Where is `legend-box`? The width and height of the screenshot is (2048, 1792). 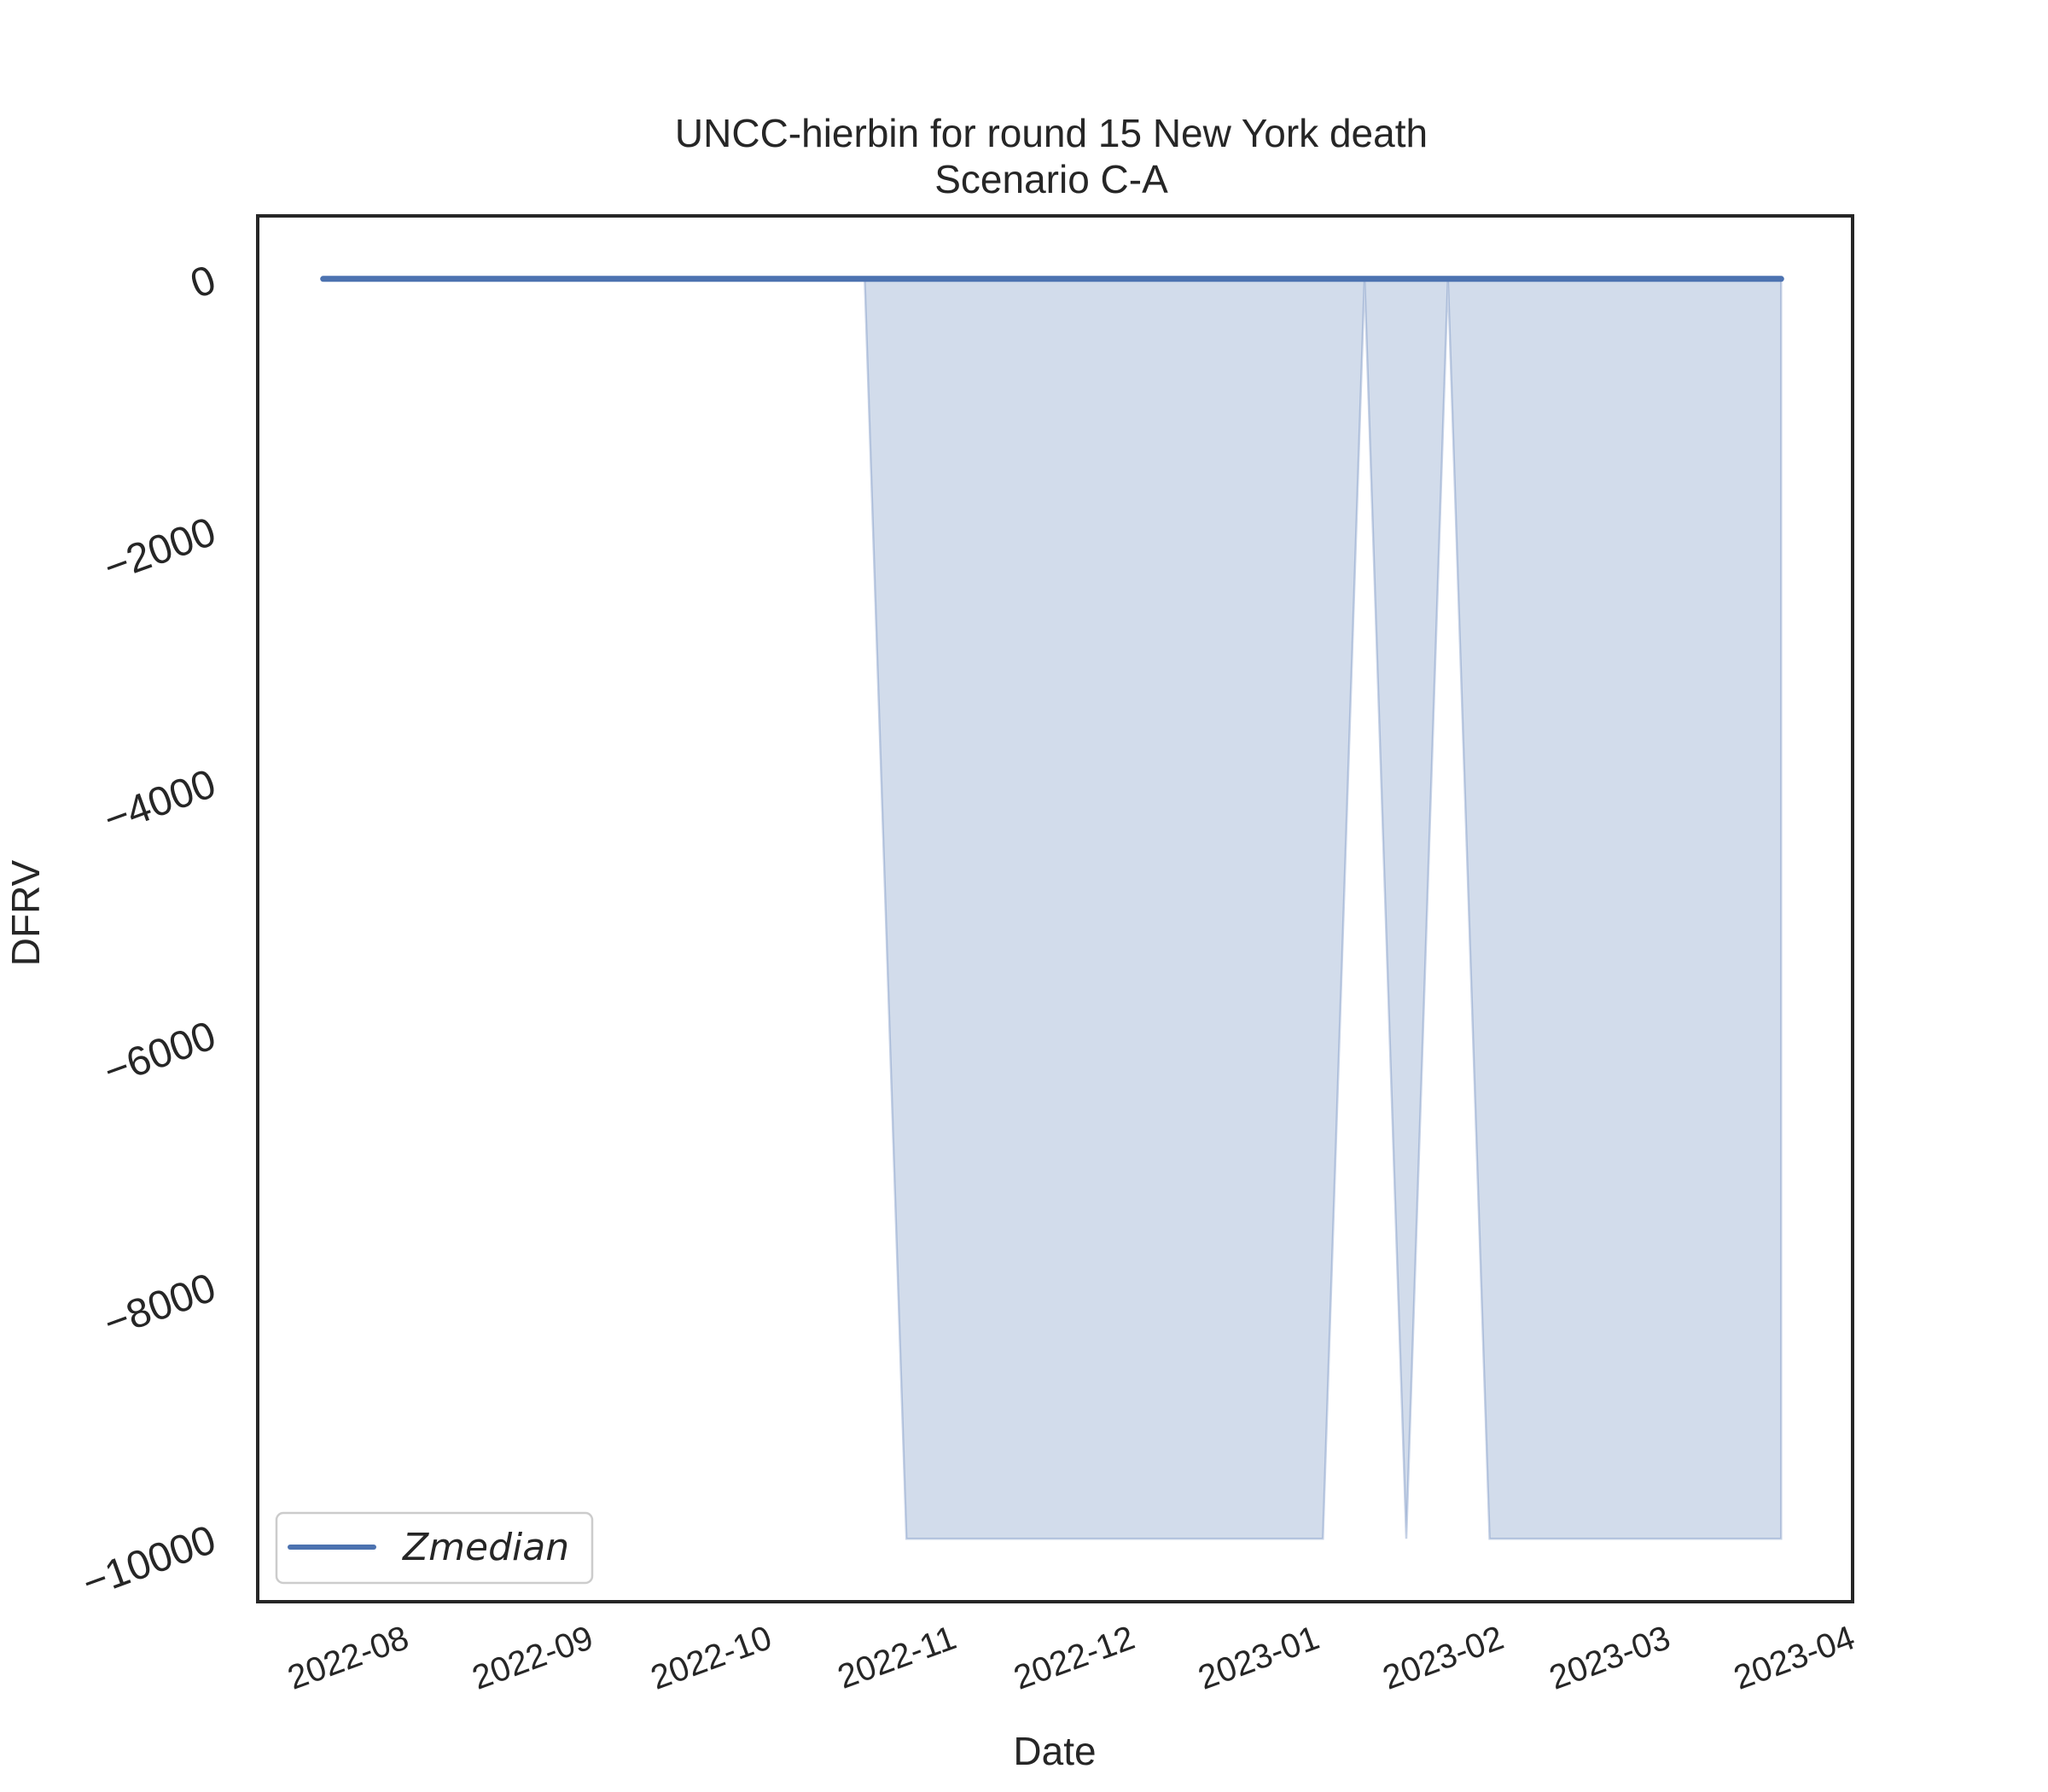 legend-box is located at coordinates (434, 1548).